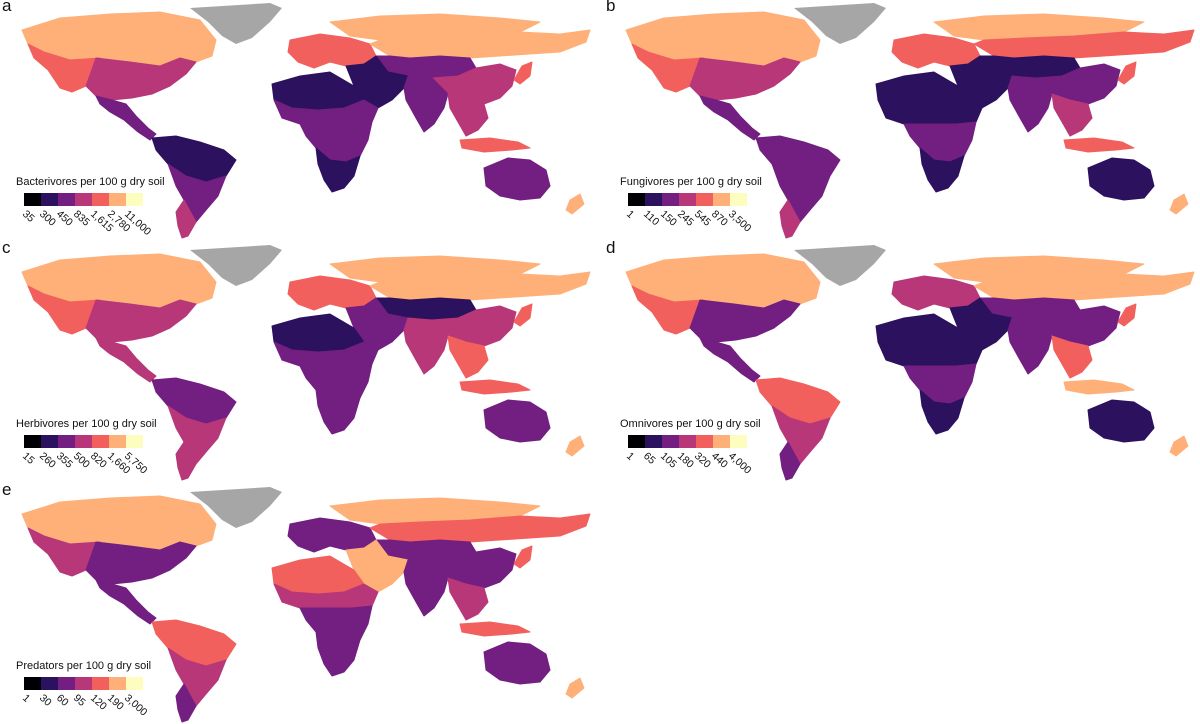 The width and height of the screenshot is (1200, 724). I want to click on panel-letter: e, so click(7, 489).